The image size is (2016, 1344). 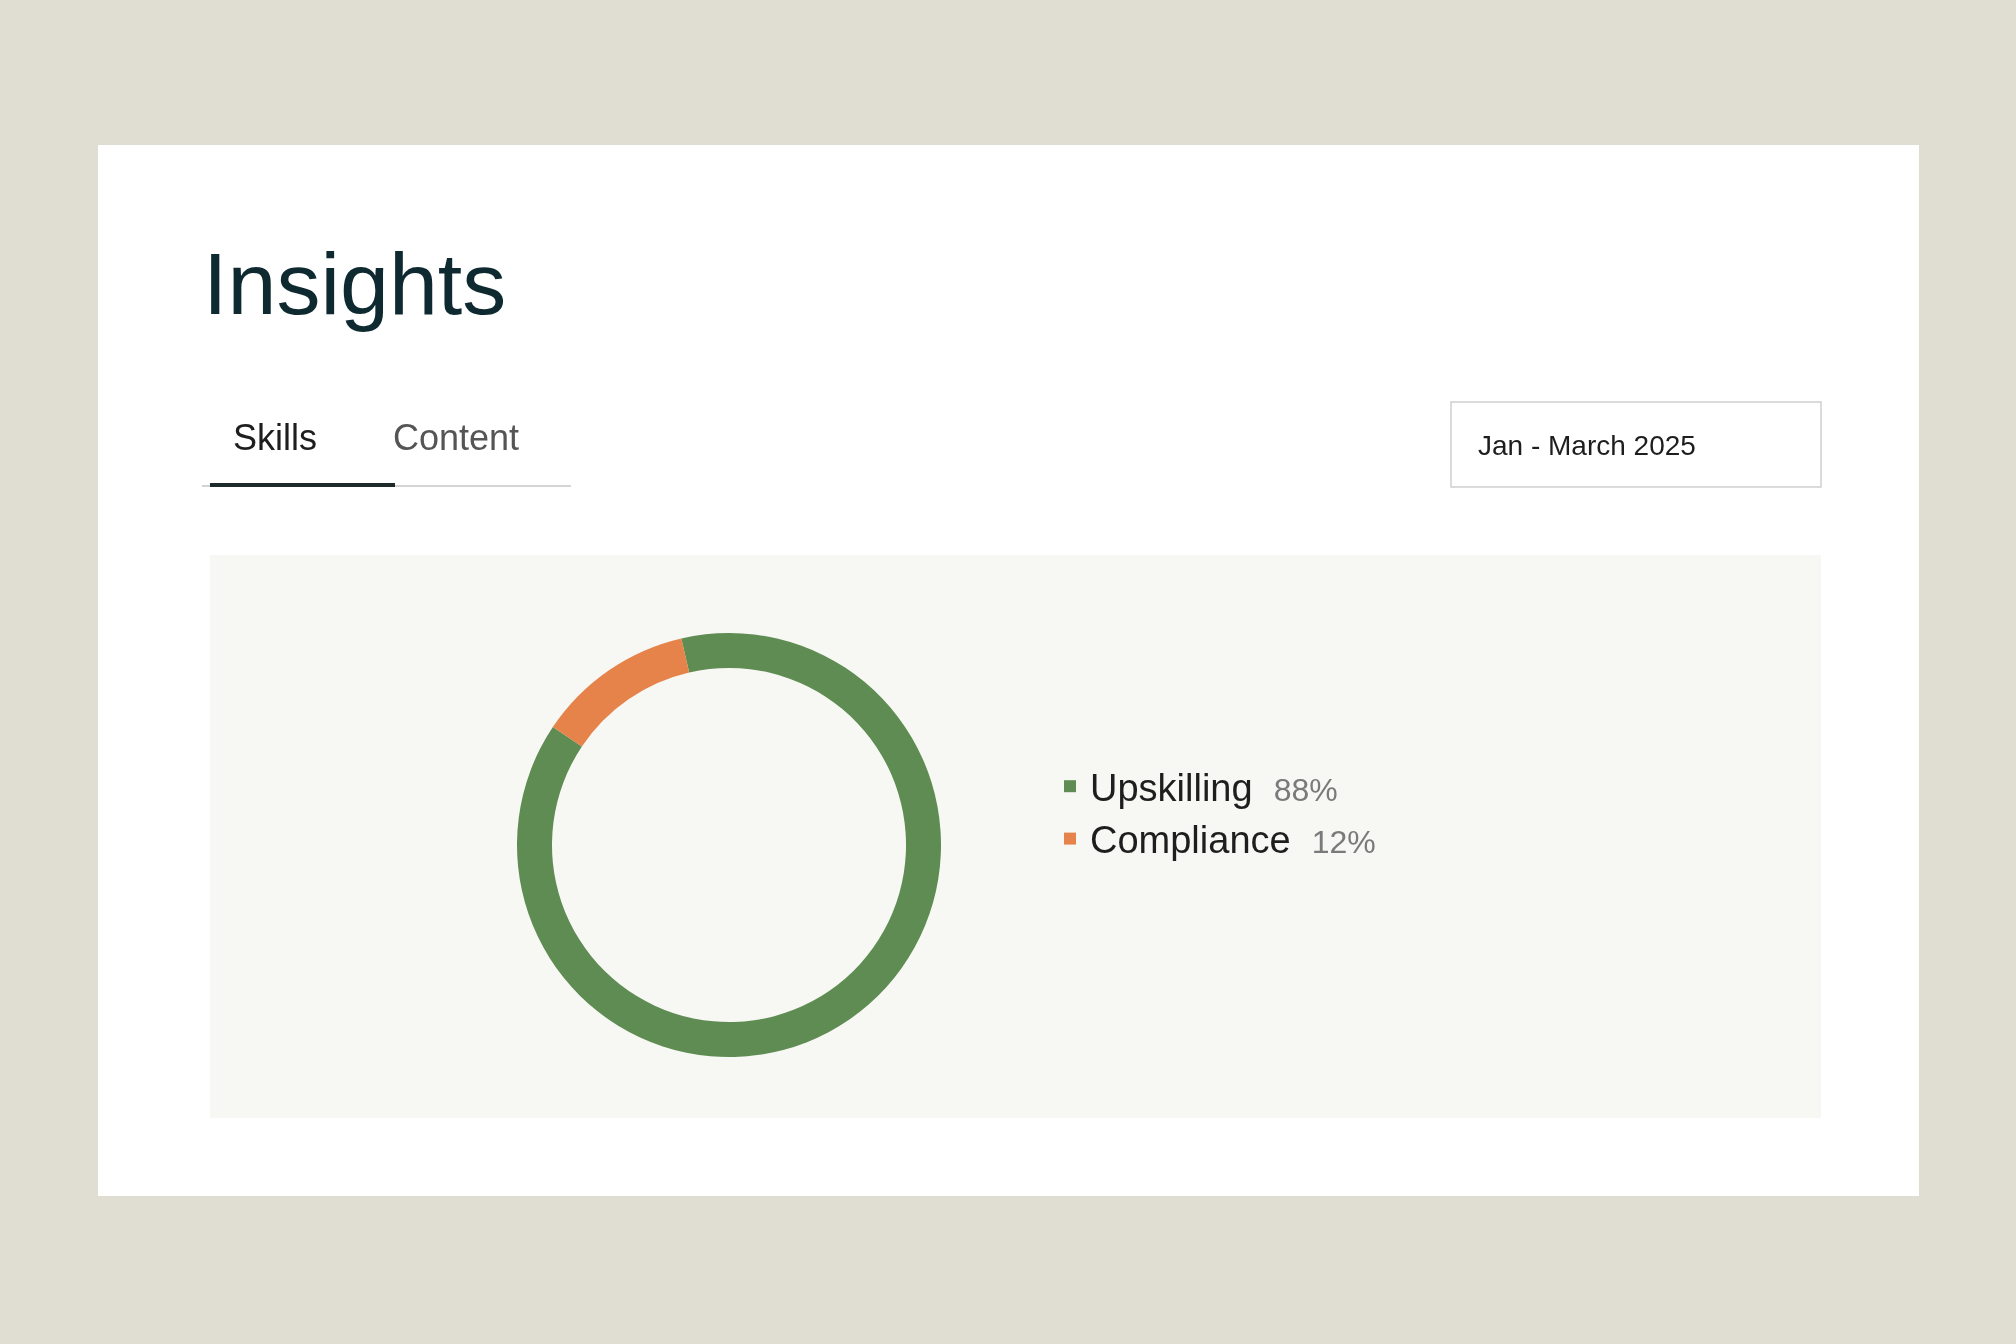 What do you see at coordinates (1190, 840) in the screenshot?
I see `legend-label: Compliance` at bounding box center [1190, 840].